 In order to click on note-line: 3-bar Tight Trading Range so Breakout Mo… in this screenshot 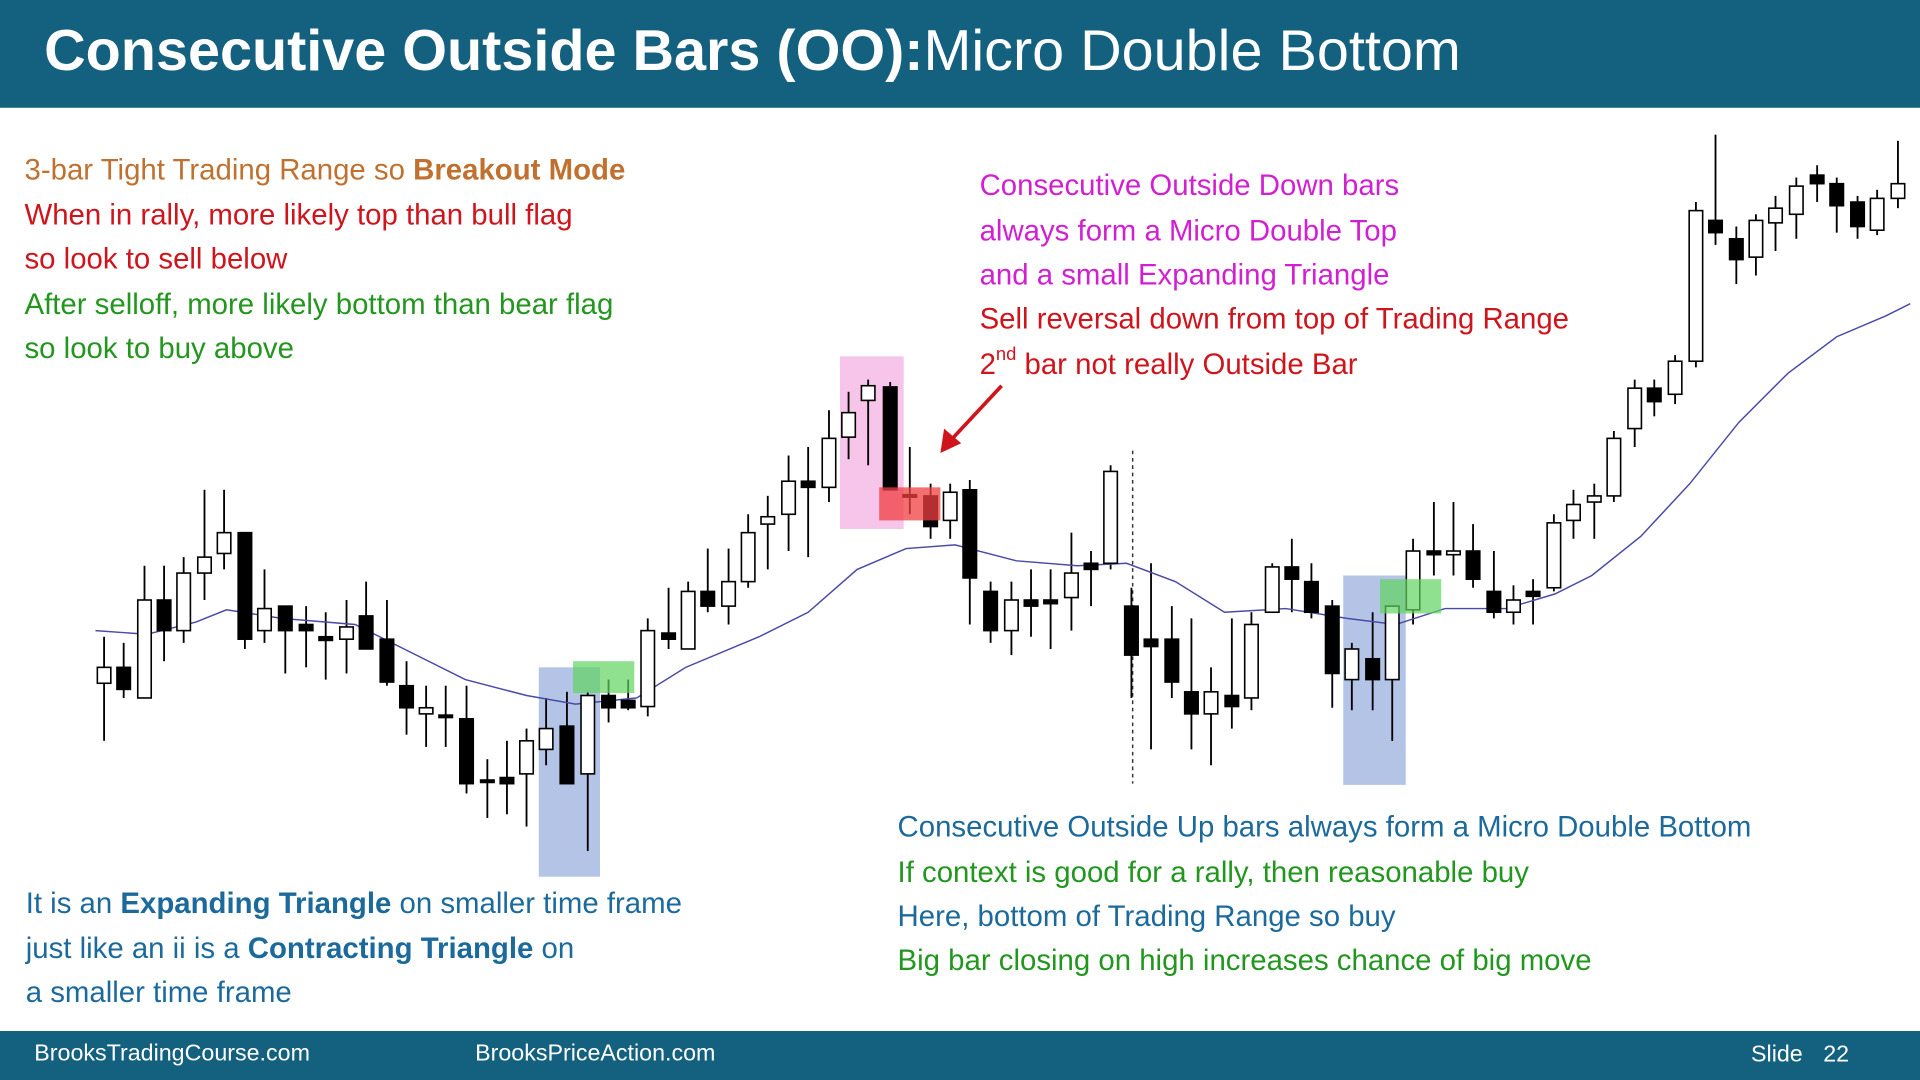, I will do `click(324, 169)`.